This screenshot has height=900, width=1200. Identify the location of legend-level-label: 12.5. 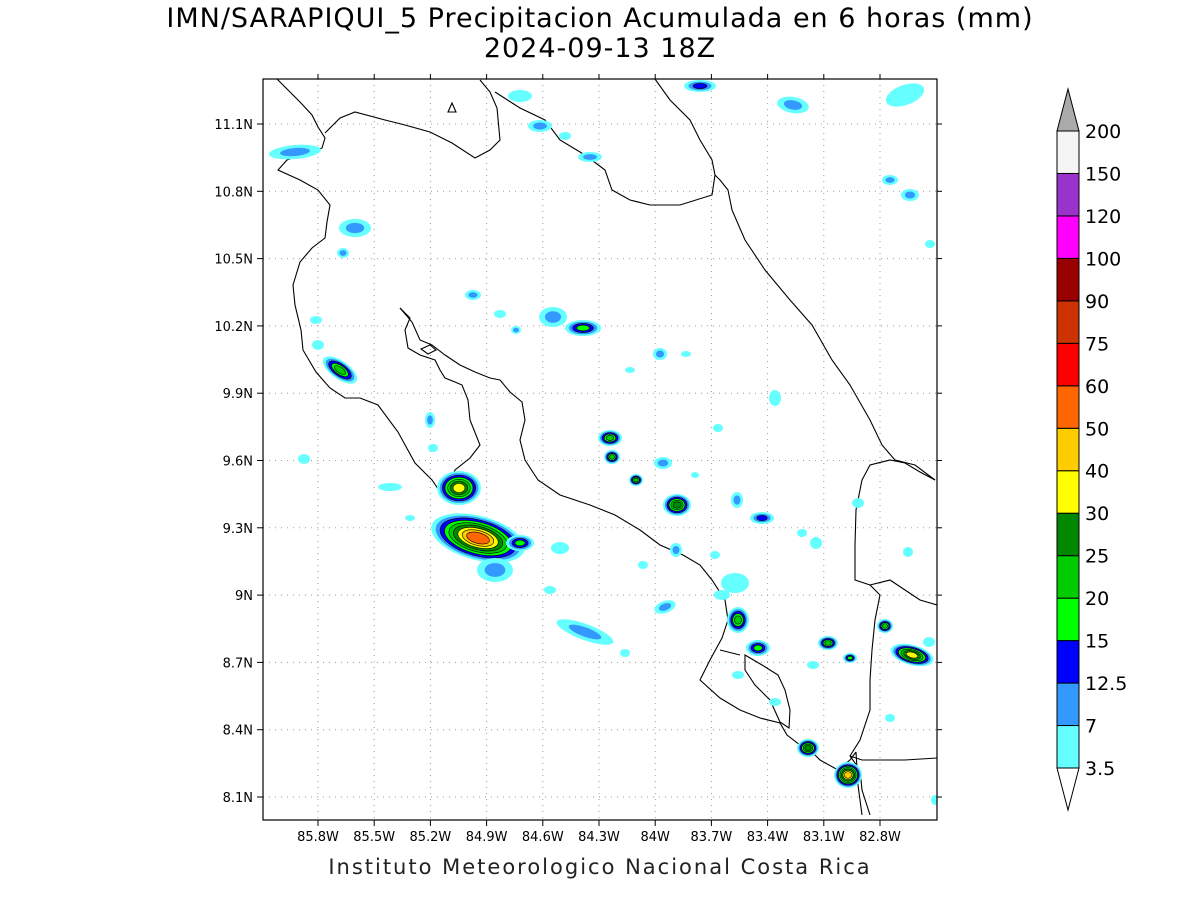
(1106, 684).